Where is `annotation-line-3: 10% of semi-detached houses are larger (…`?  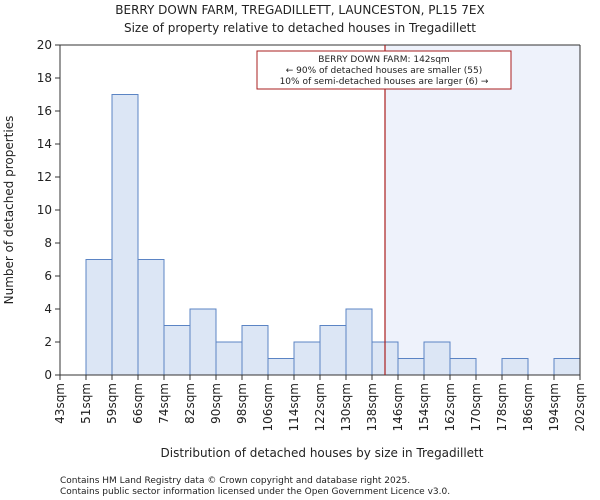
annotation-line-3: 10% of semi-detached houses are larger (… is located at coordinates (384, 82).